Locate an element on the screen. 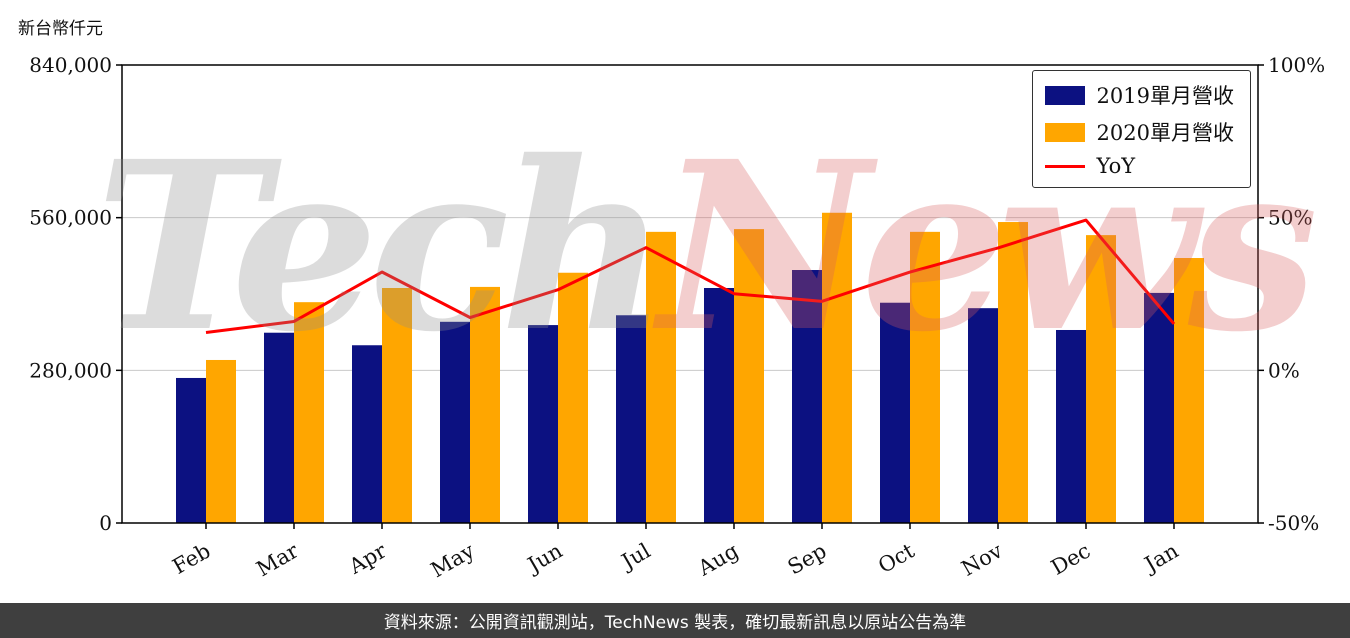 This screenshot has width=1350, height=638. bar-2019-Mar is located at coordinates (279, 427).